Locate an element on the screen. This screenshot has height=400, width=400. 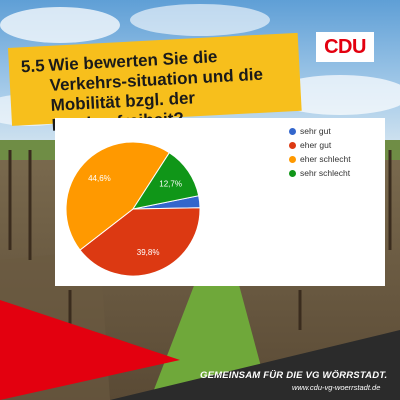
pie-slice-label-4: 12,7% is located at coordinates (170, 183).